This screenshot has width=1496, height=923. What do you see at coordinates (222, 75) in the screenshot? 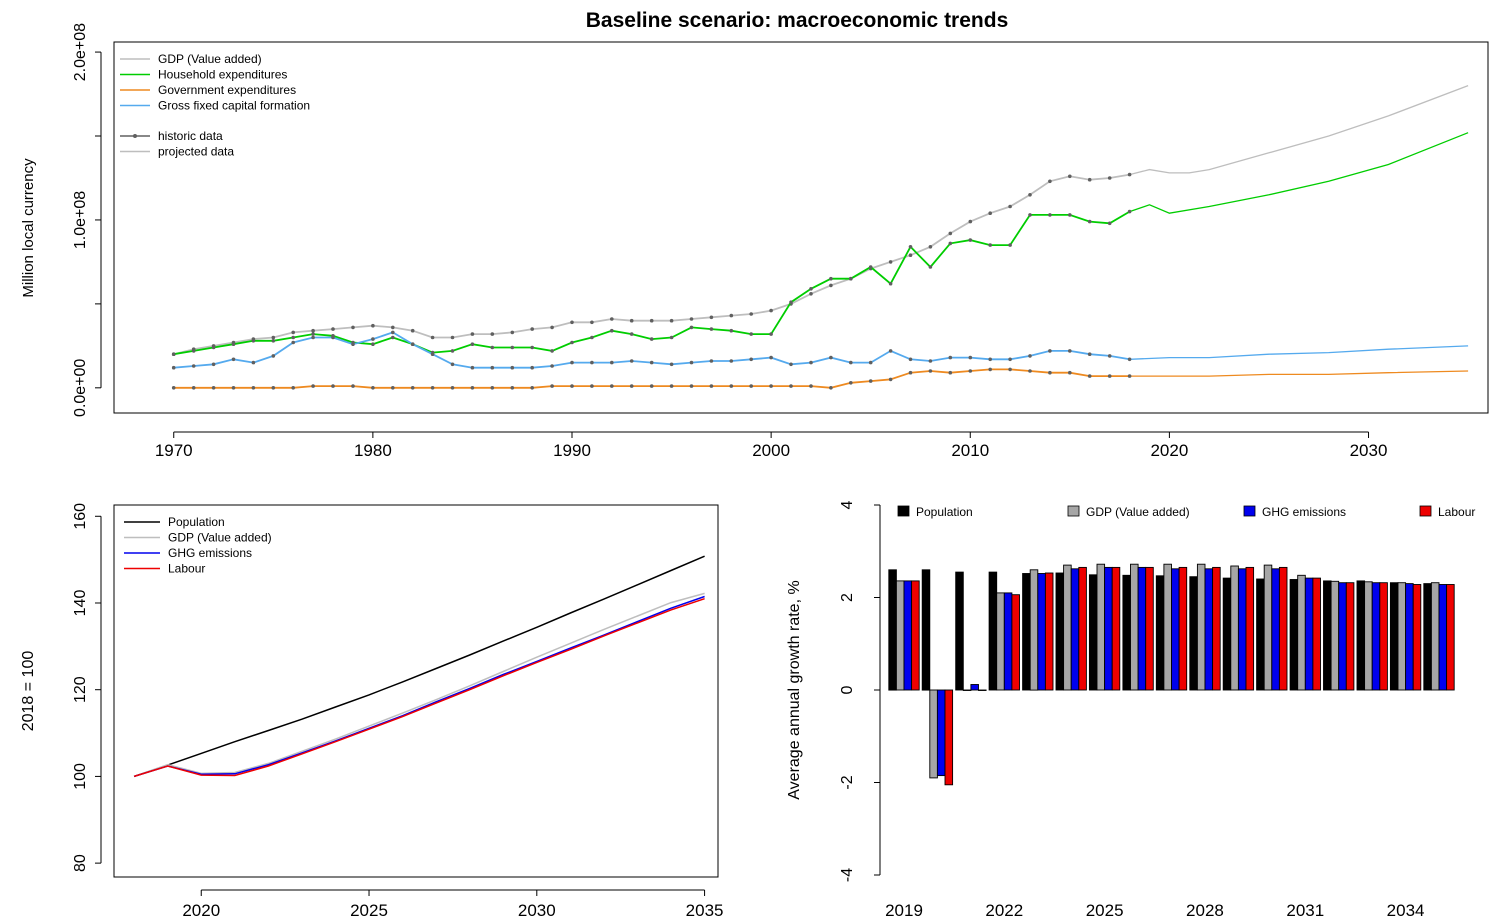
I see `legend-label: Household expenditures` at bounding box center [222, 75].